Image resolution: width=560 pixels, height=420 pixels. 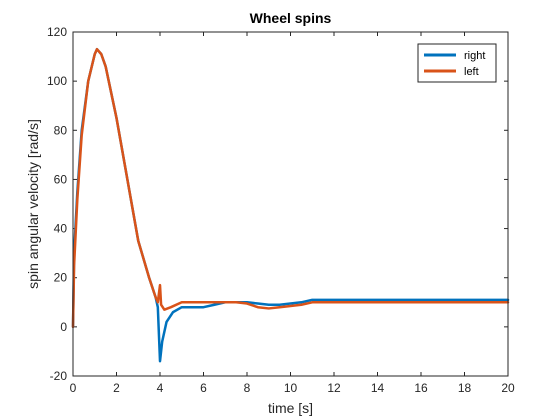 I want to click on legend-label-left: left, so click(x=471, y=72).